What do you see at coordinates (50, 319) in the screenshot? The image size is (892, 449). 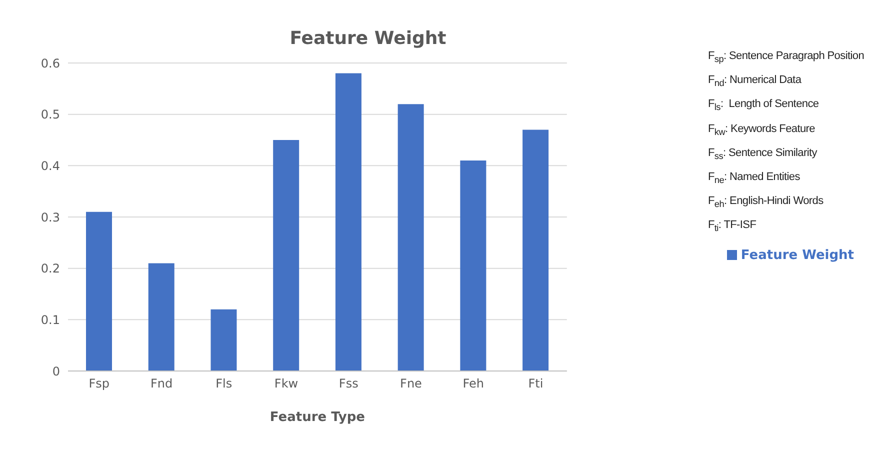 I see `y-tick-label: 0.1` at bounding box center [50, 319].